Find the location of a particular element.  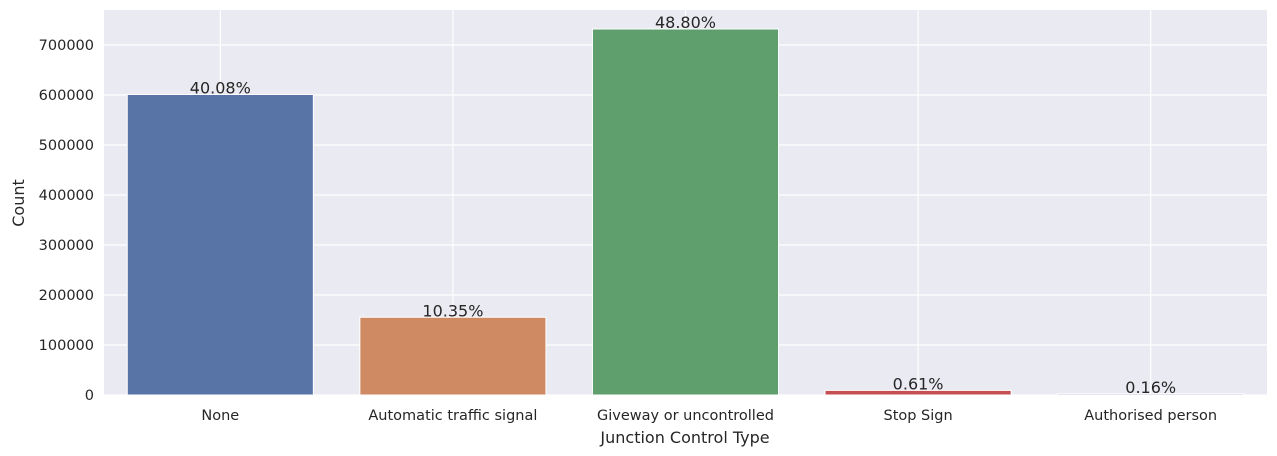

y-tick-label: 300000 is located at coordinates (66, 246).